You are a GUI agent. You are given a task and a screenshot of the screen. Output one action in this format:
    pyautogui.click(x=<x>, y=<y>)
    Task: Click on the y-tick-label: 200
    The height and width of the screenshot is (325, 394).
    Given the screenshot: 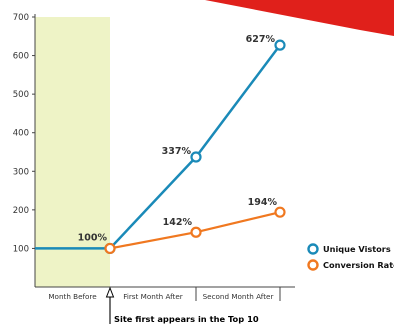 What is the action you would take?
    pyautogui.click(x=21, y=211)
    